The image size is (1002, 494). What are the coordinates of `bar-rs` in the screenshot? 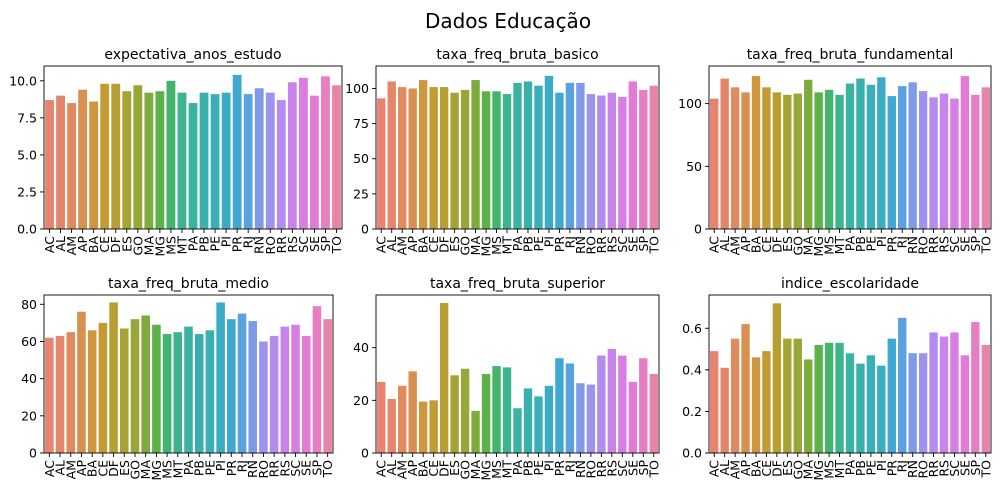 It's located at (944, 161).